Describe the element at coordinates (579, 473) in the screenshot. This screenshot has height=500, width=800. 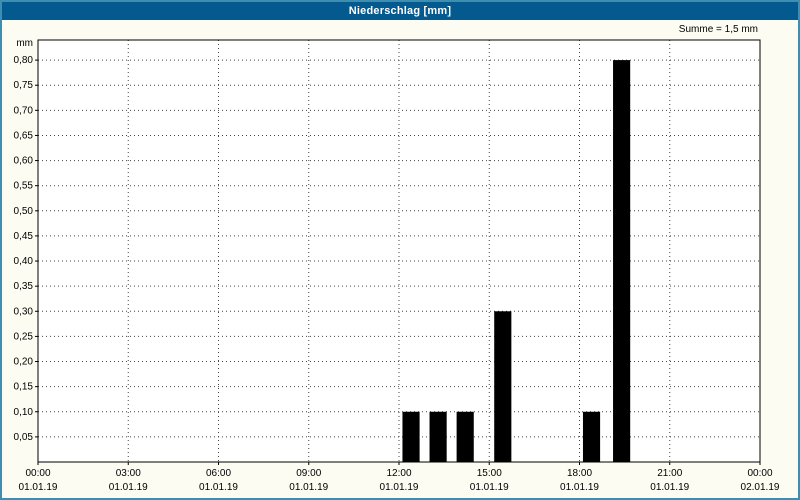
I see `x-tick-time-label: 18:00` at that location.